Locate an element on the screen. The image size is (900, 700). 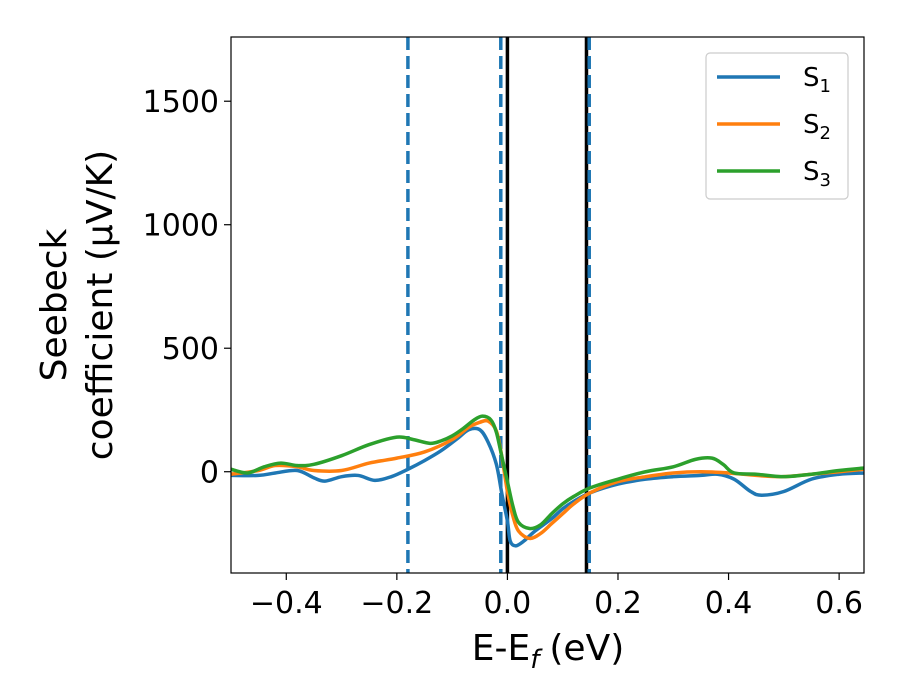
x-tick-label: 0.0 is located at coordinates (508, 603).